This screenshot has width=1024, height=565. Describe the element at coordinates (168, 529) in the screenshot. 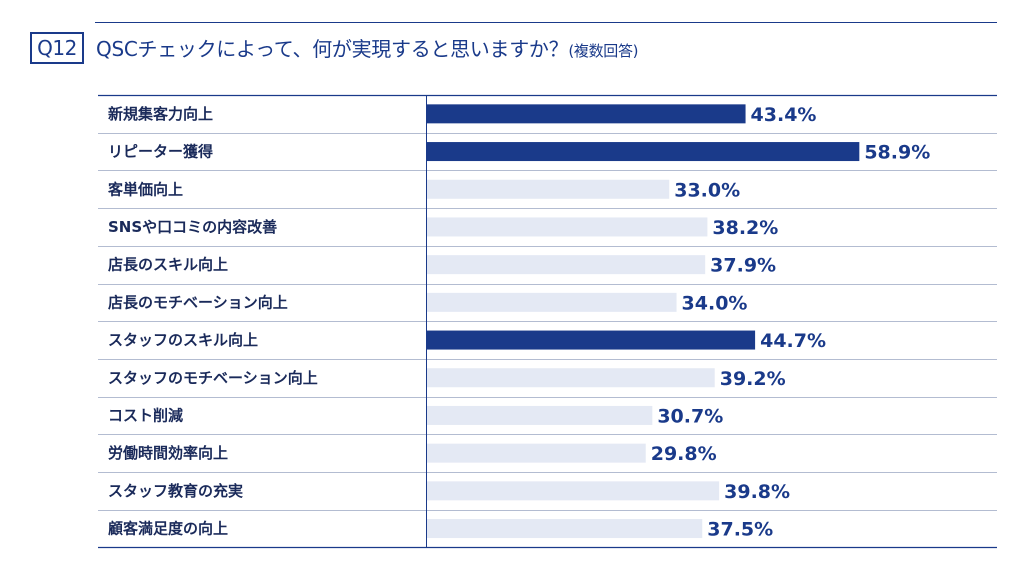

I see `category-label: 顧客満足度の向上` at that location.